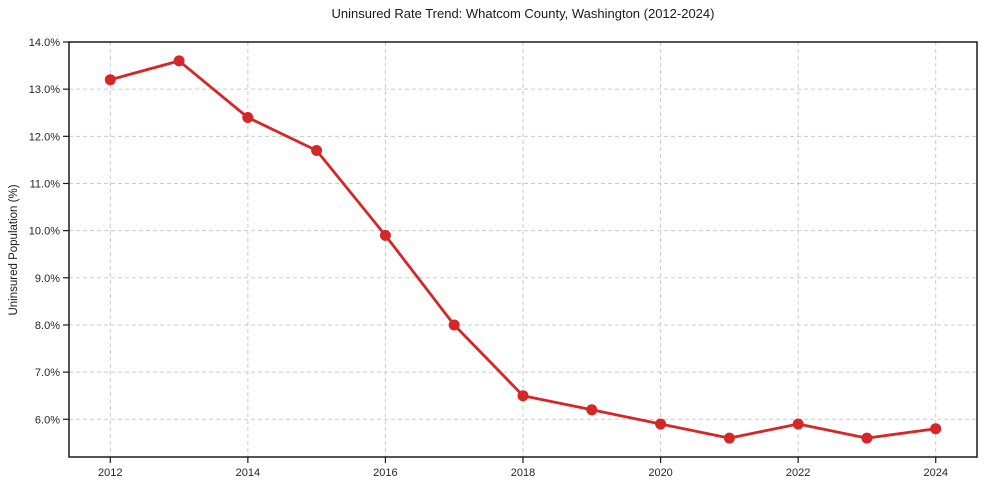 This screenshot has height=490, width=989. I want to click on y-tick-label-13: 13.0%, so click(44, 90).